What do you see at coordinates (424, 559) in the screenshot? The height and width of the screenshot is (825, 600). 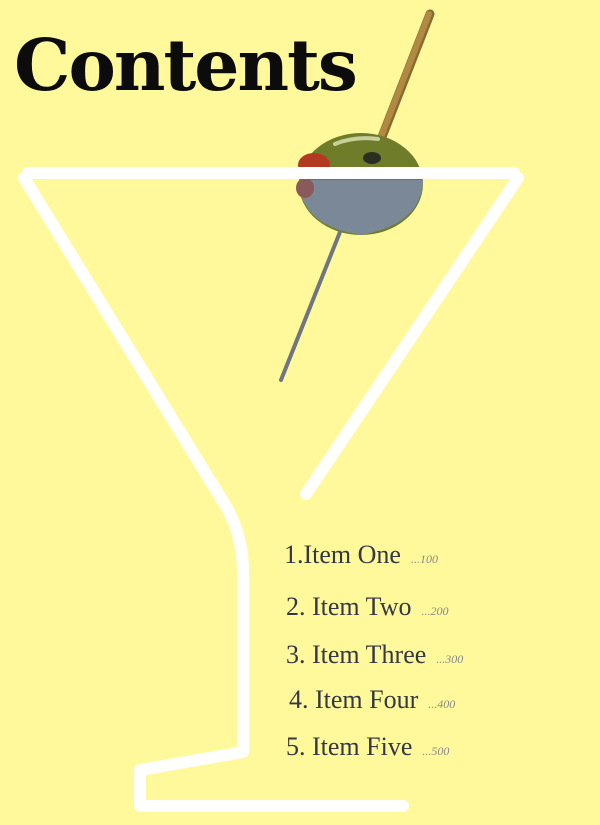 I see `toc-item-page: ...100` at bounding box center [424, 559].